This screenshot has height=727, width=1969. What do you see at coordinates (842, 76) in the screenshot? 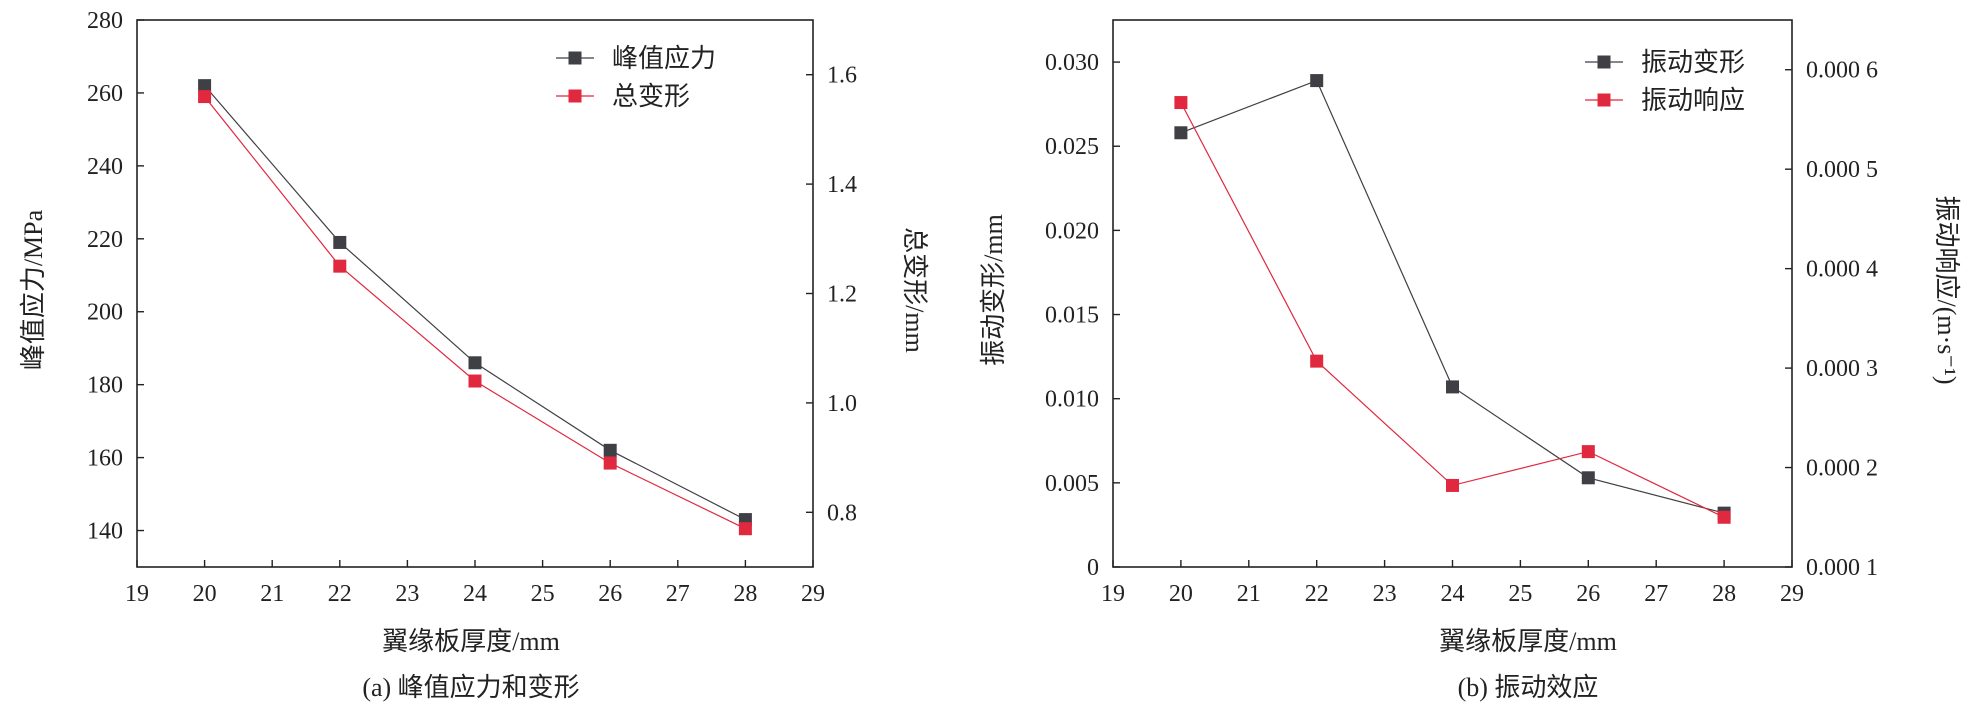
I see `chart-a-y2-tick-label: 1.6` at bounding box center [842, 76].